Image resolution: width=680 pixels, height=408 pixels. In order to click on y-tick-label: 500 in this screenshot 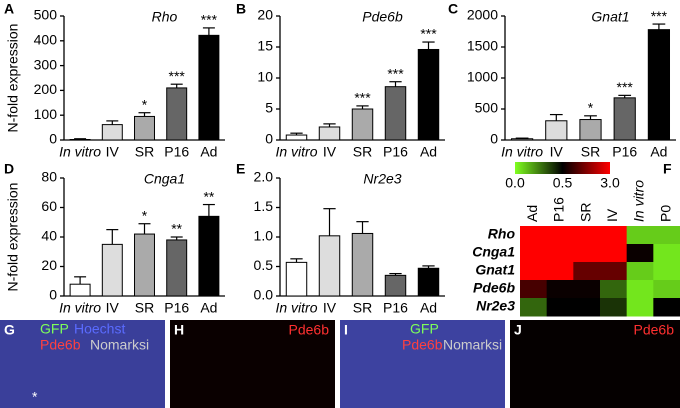, I will do `click(487, 108)`.